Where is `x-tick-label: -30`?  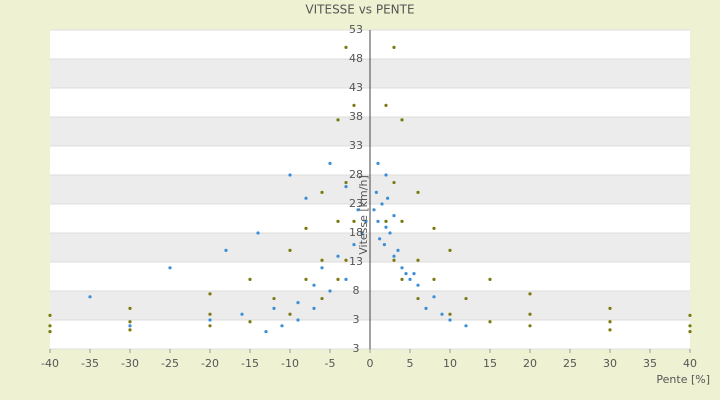 x-tick-label: -30 is located at coordinates (130, 363).